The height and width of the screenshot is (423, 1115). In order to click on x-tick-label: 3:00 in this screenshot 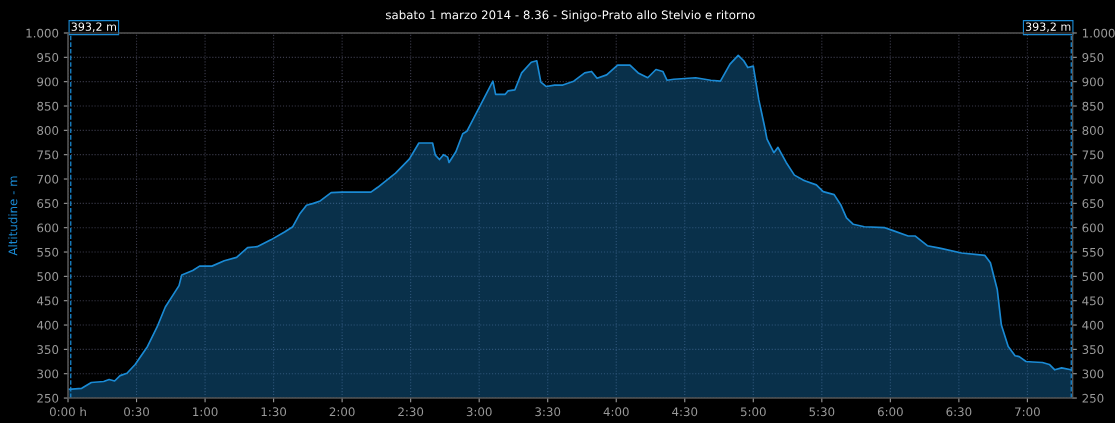, I will do `click(479, 412)`.